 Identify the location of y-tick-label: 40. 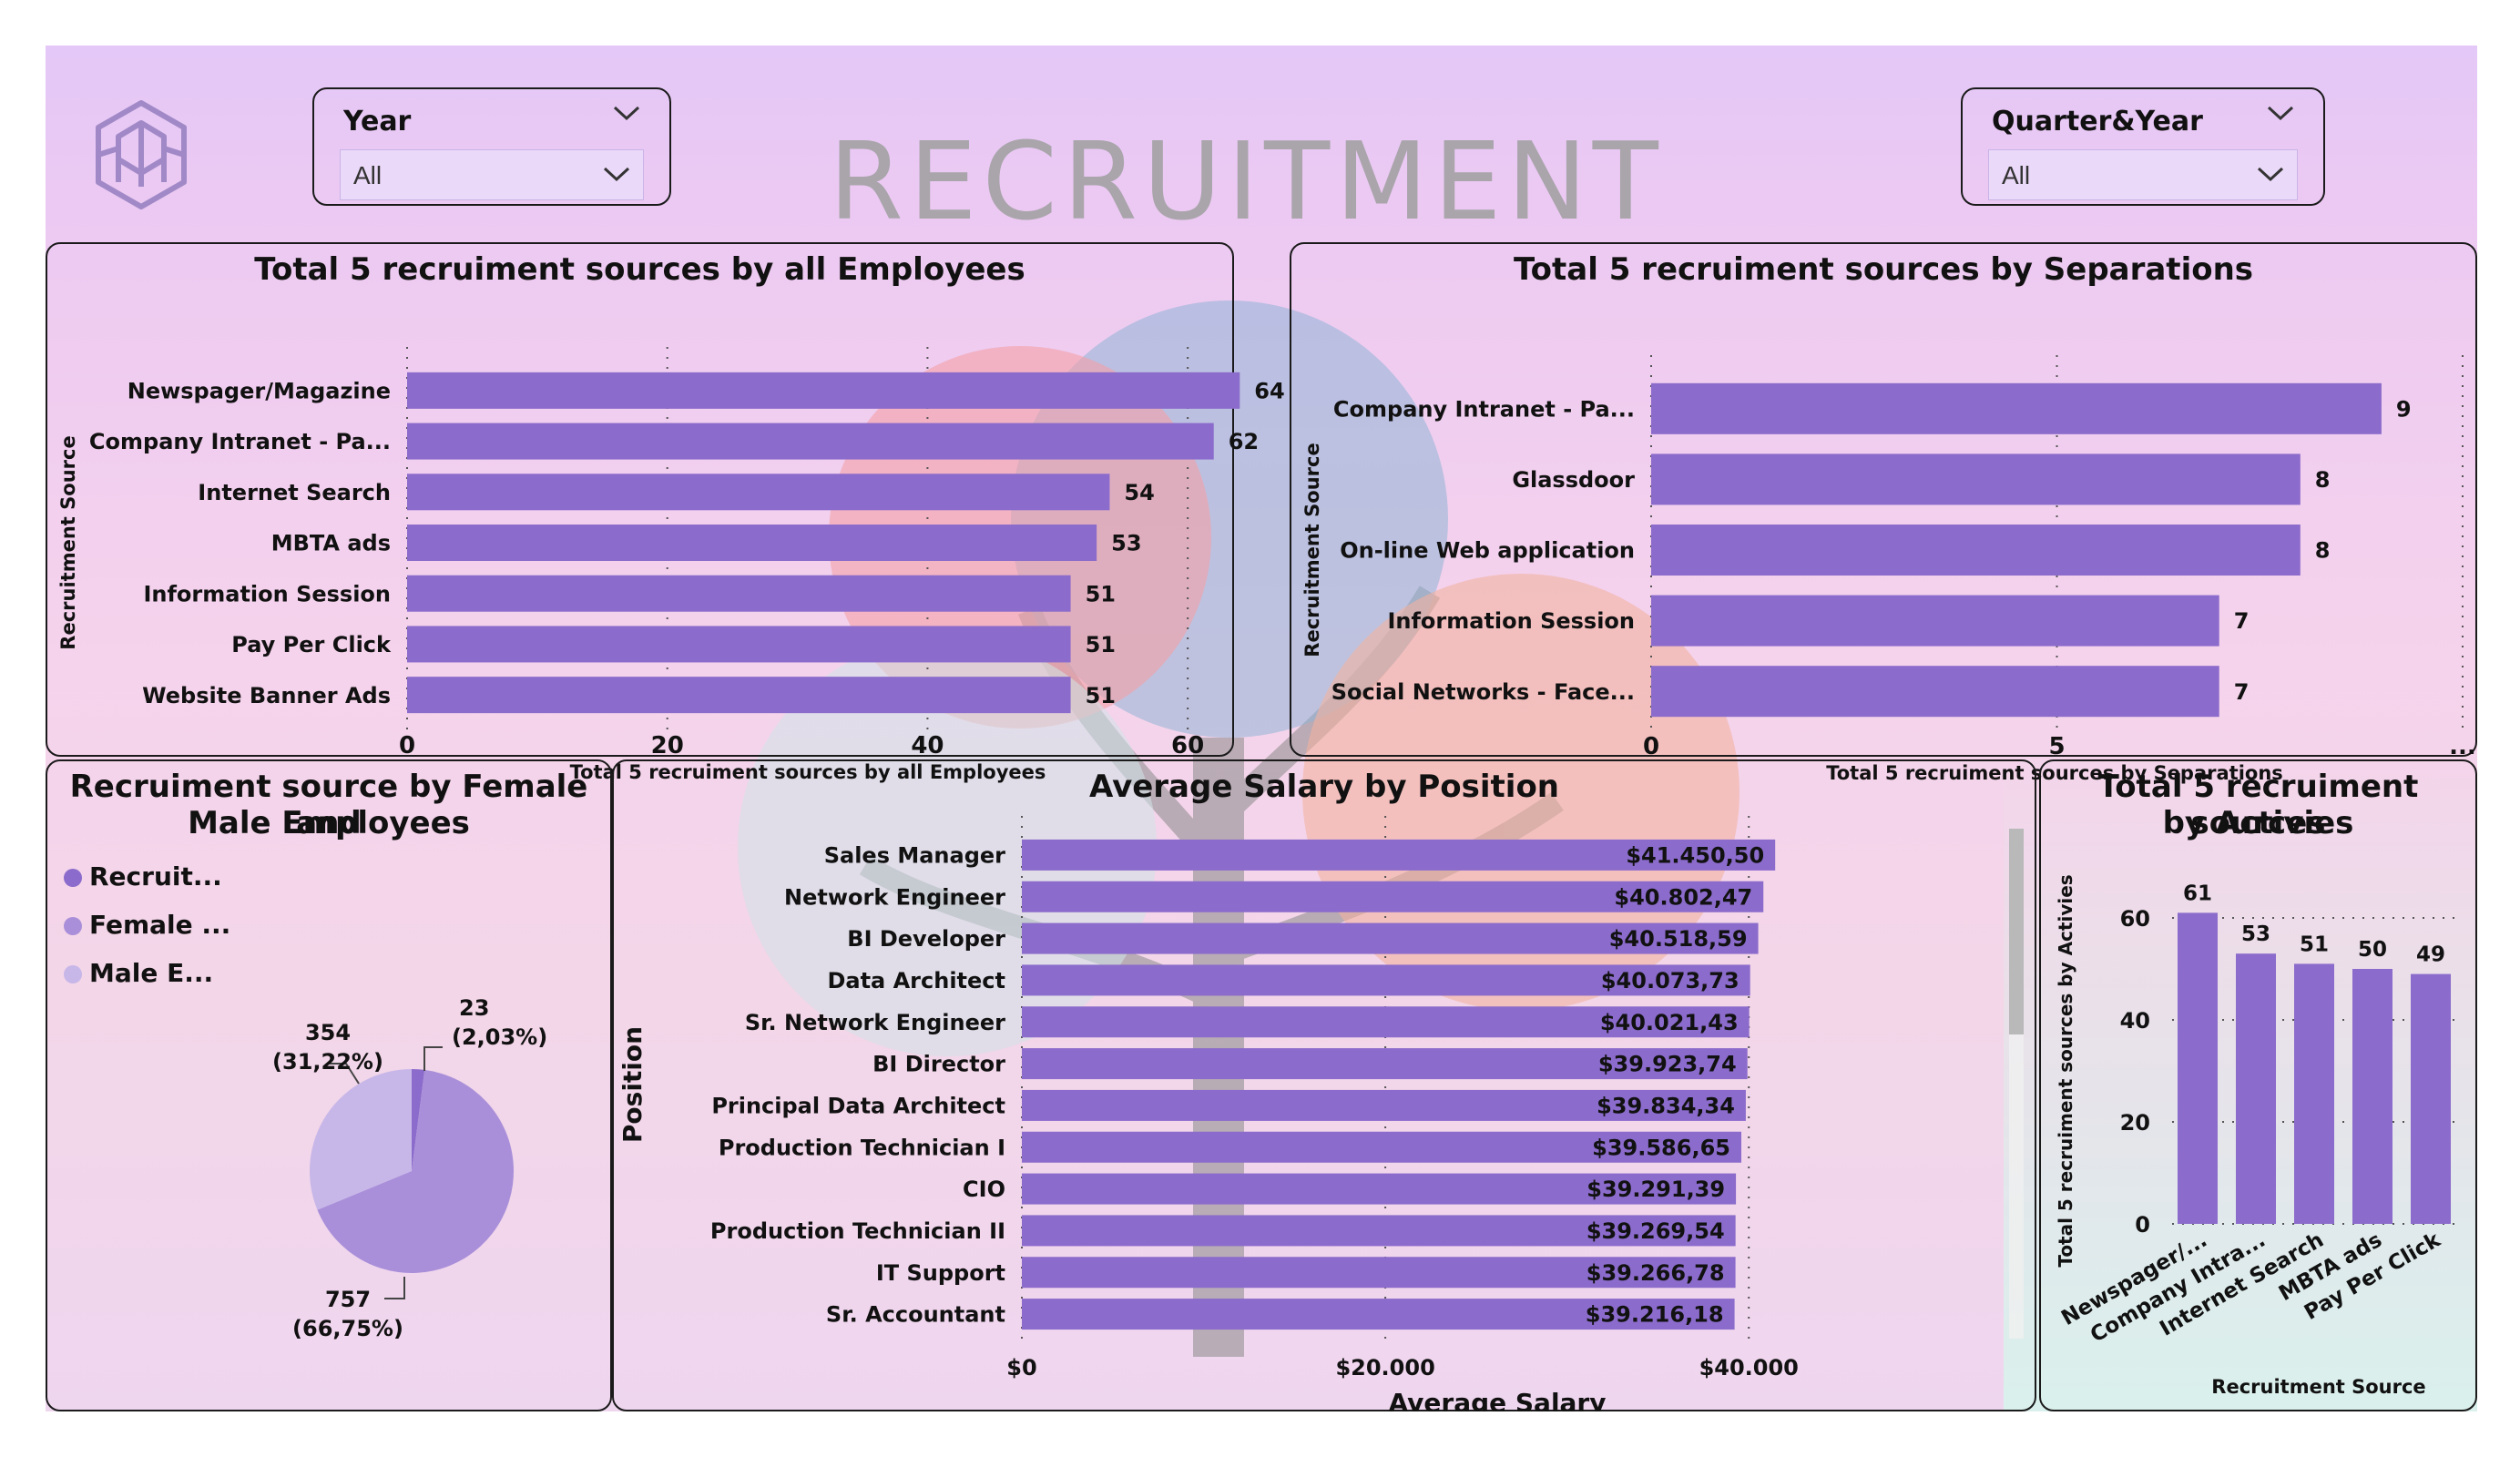
(2135, 1021).